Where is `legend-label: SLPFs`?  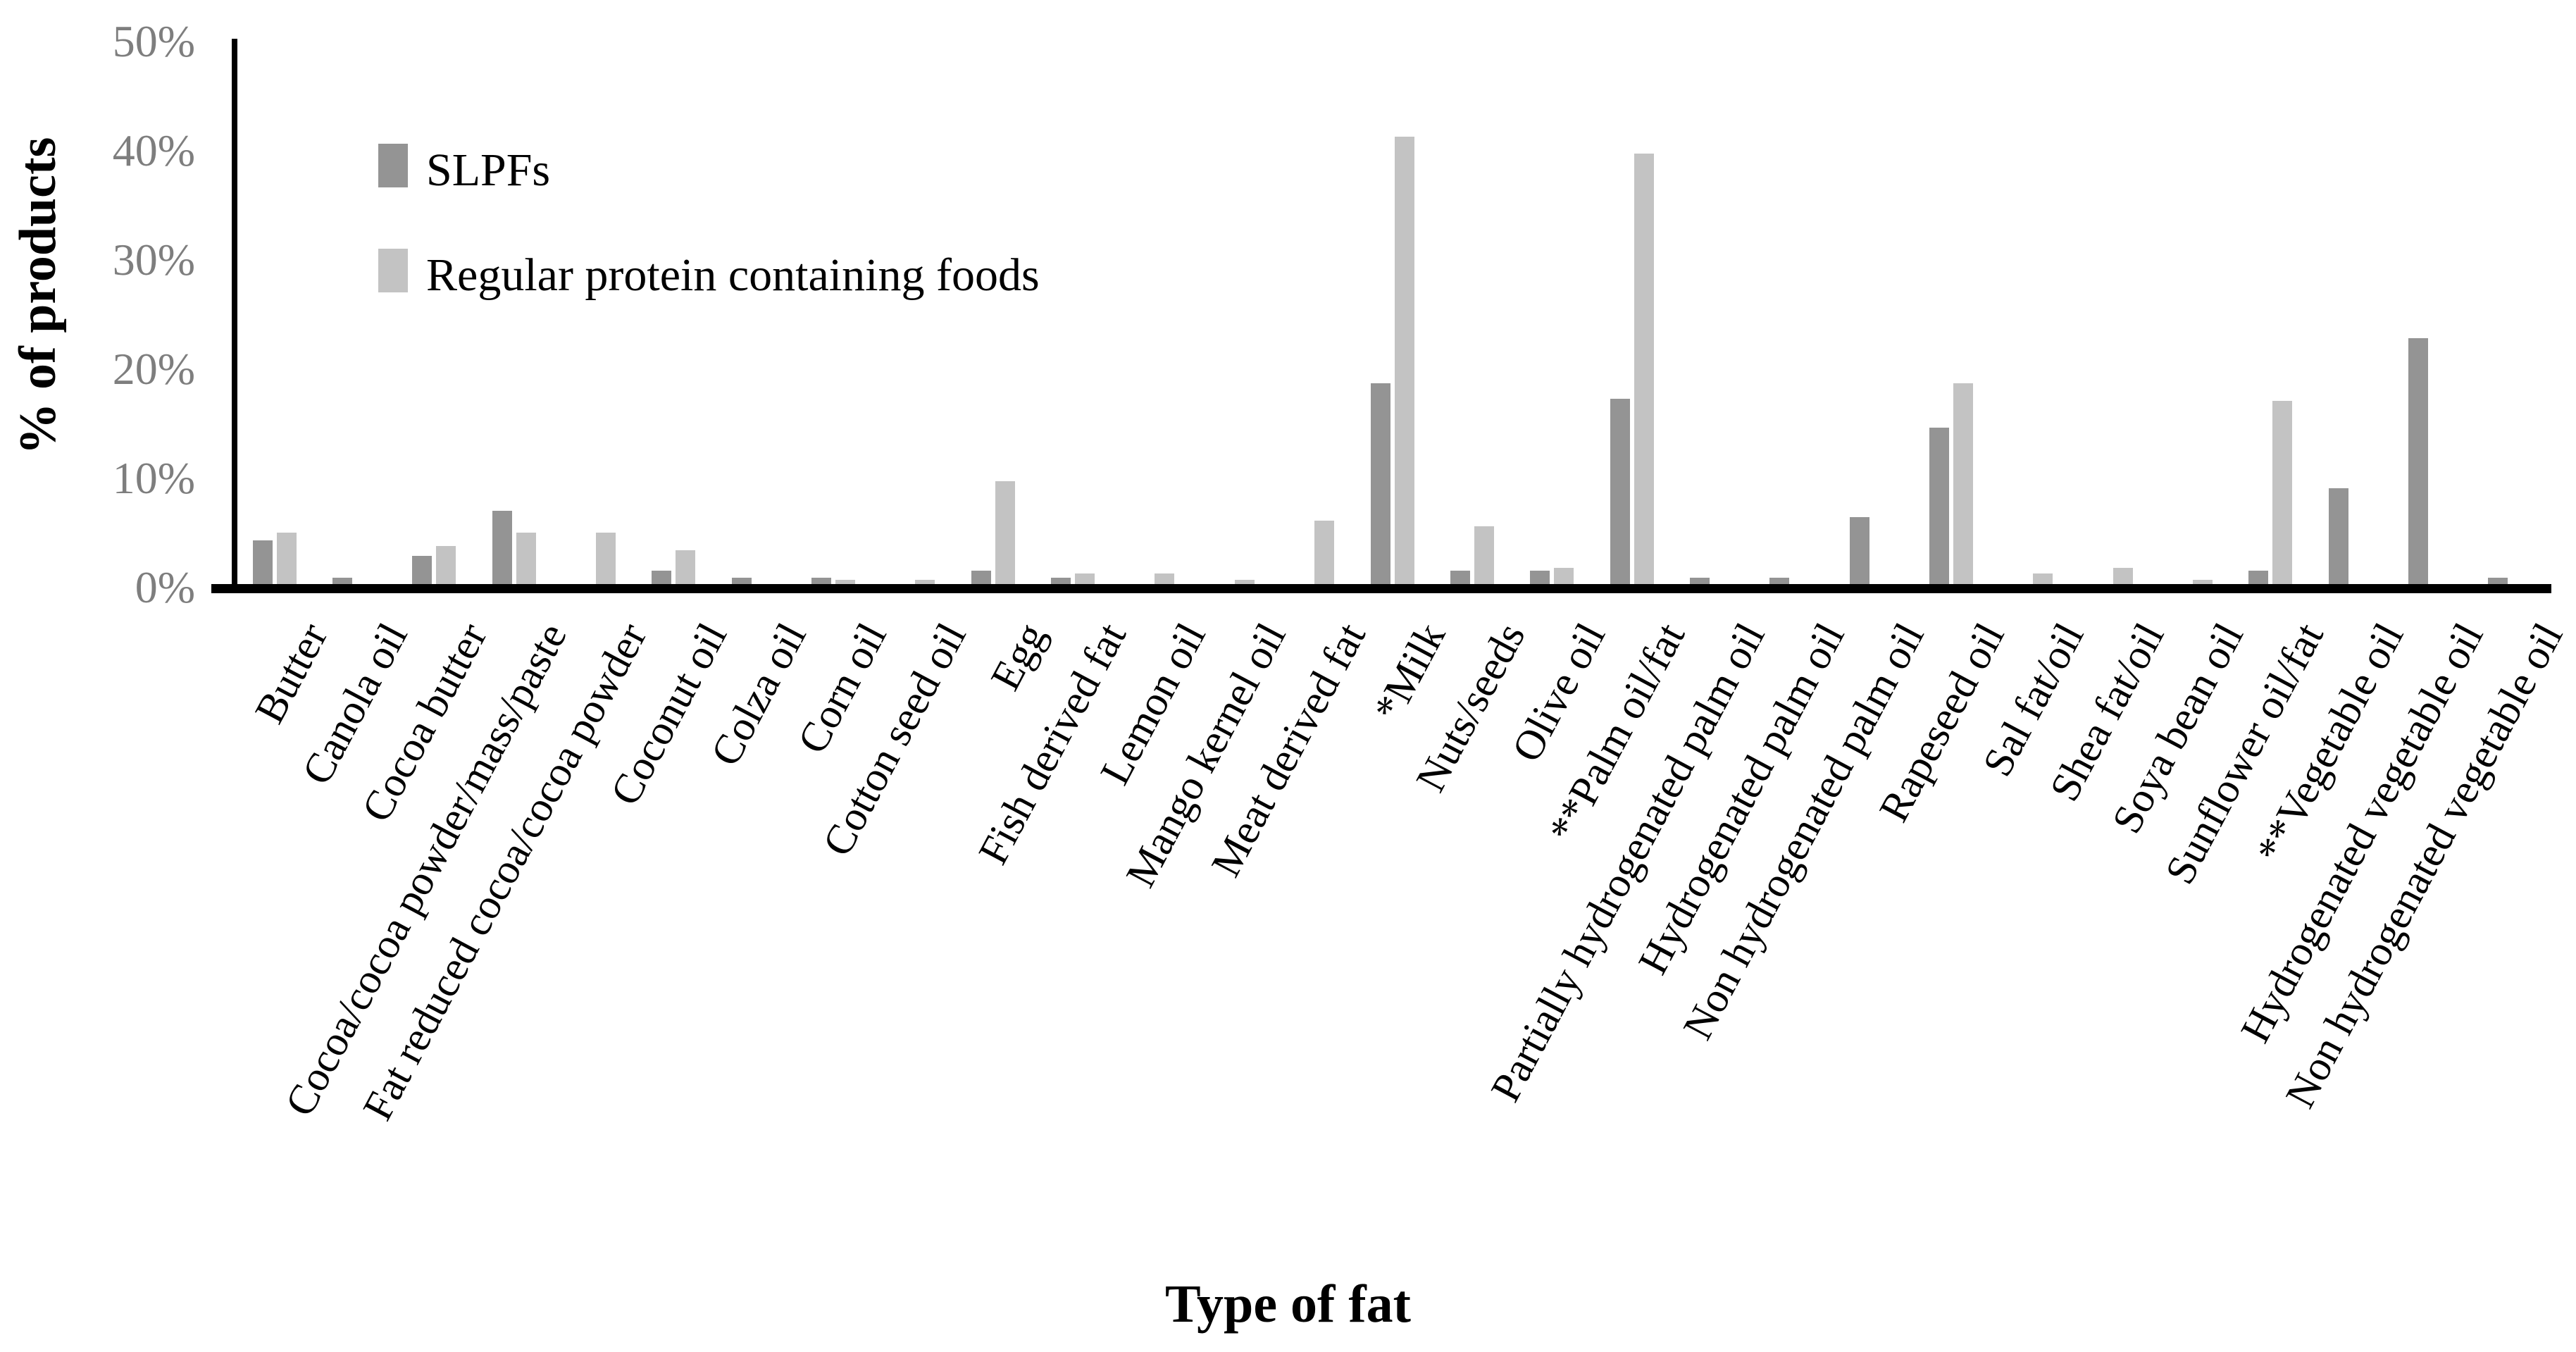 legend-label: SLPFs is located at coordinates (488, 170).